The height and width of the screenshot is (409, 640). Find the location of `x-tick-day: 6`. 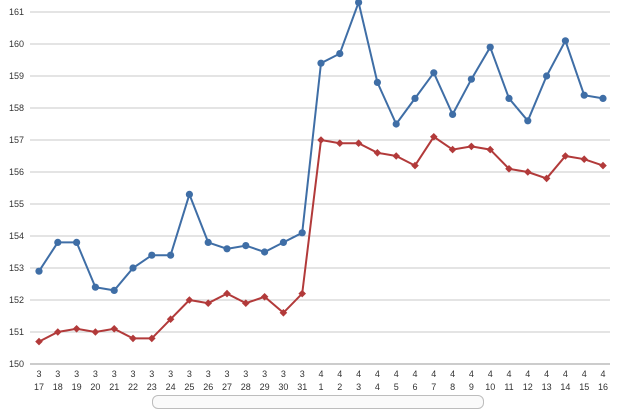

x-tick-day: 6 is located at coordinates (414, 387).